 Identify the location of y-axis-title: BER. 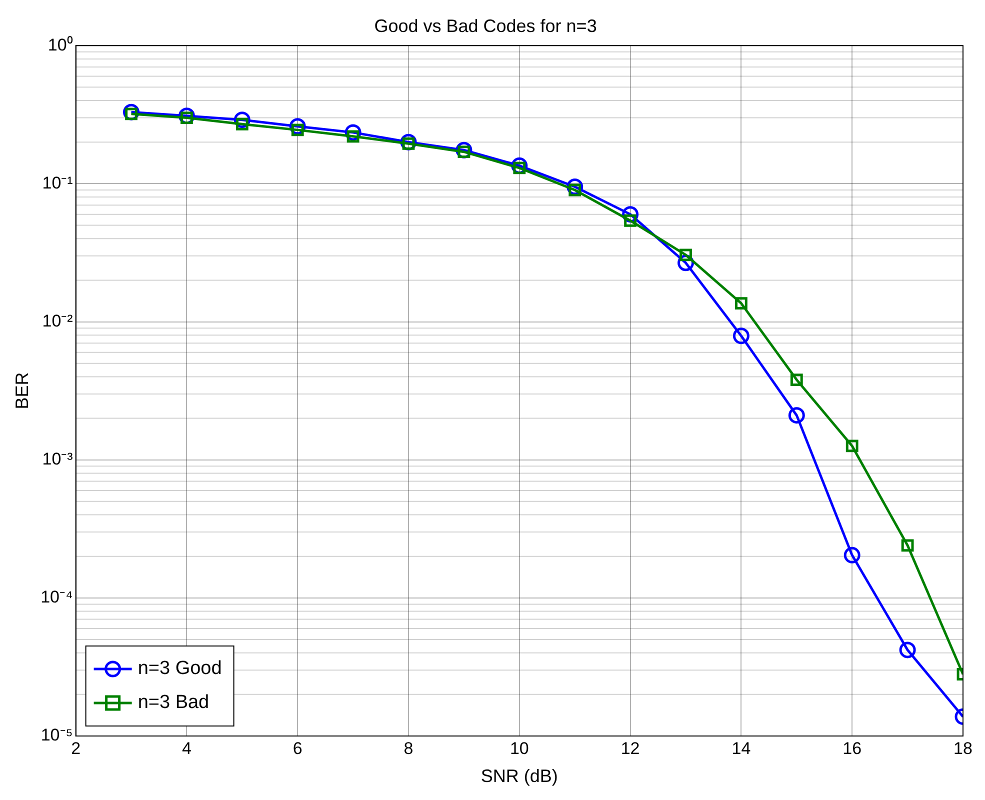
(22, 391).